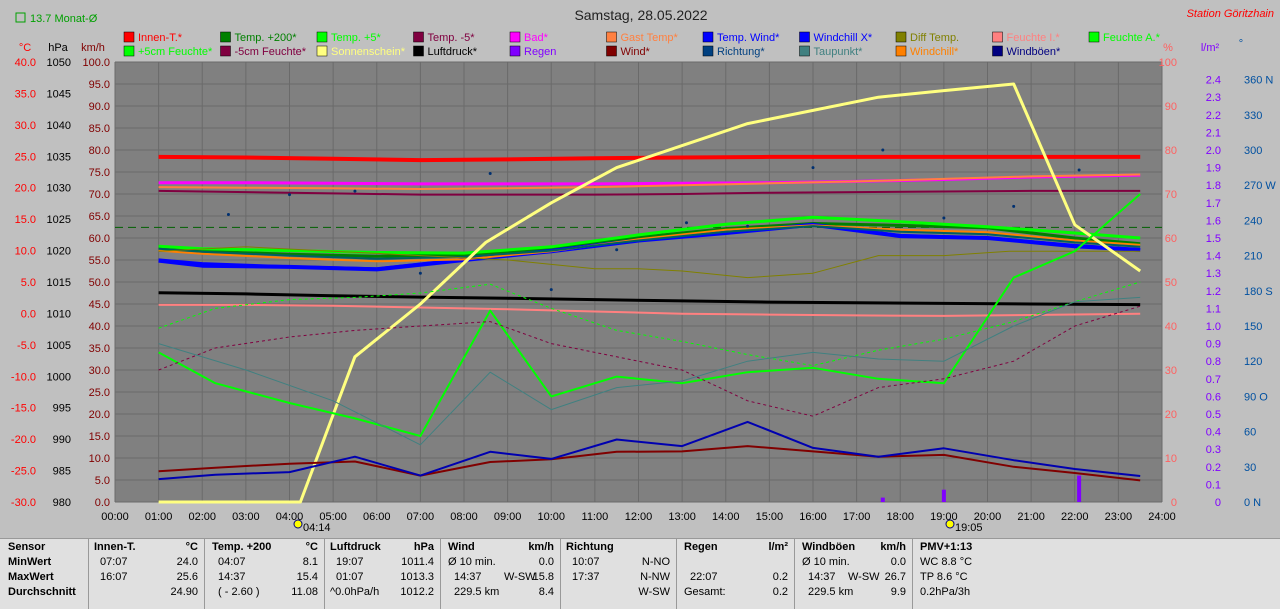 This screenshot has height=609, width=1280. Describe the element at coordinates (1168, 48) in the screenshot. I see `humidity-axis-unit: %` at that location.